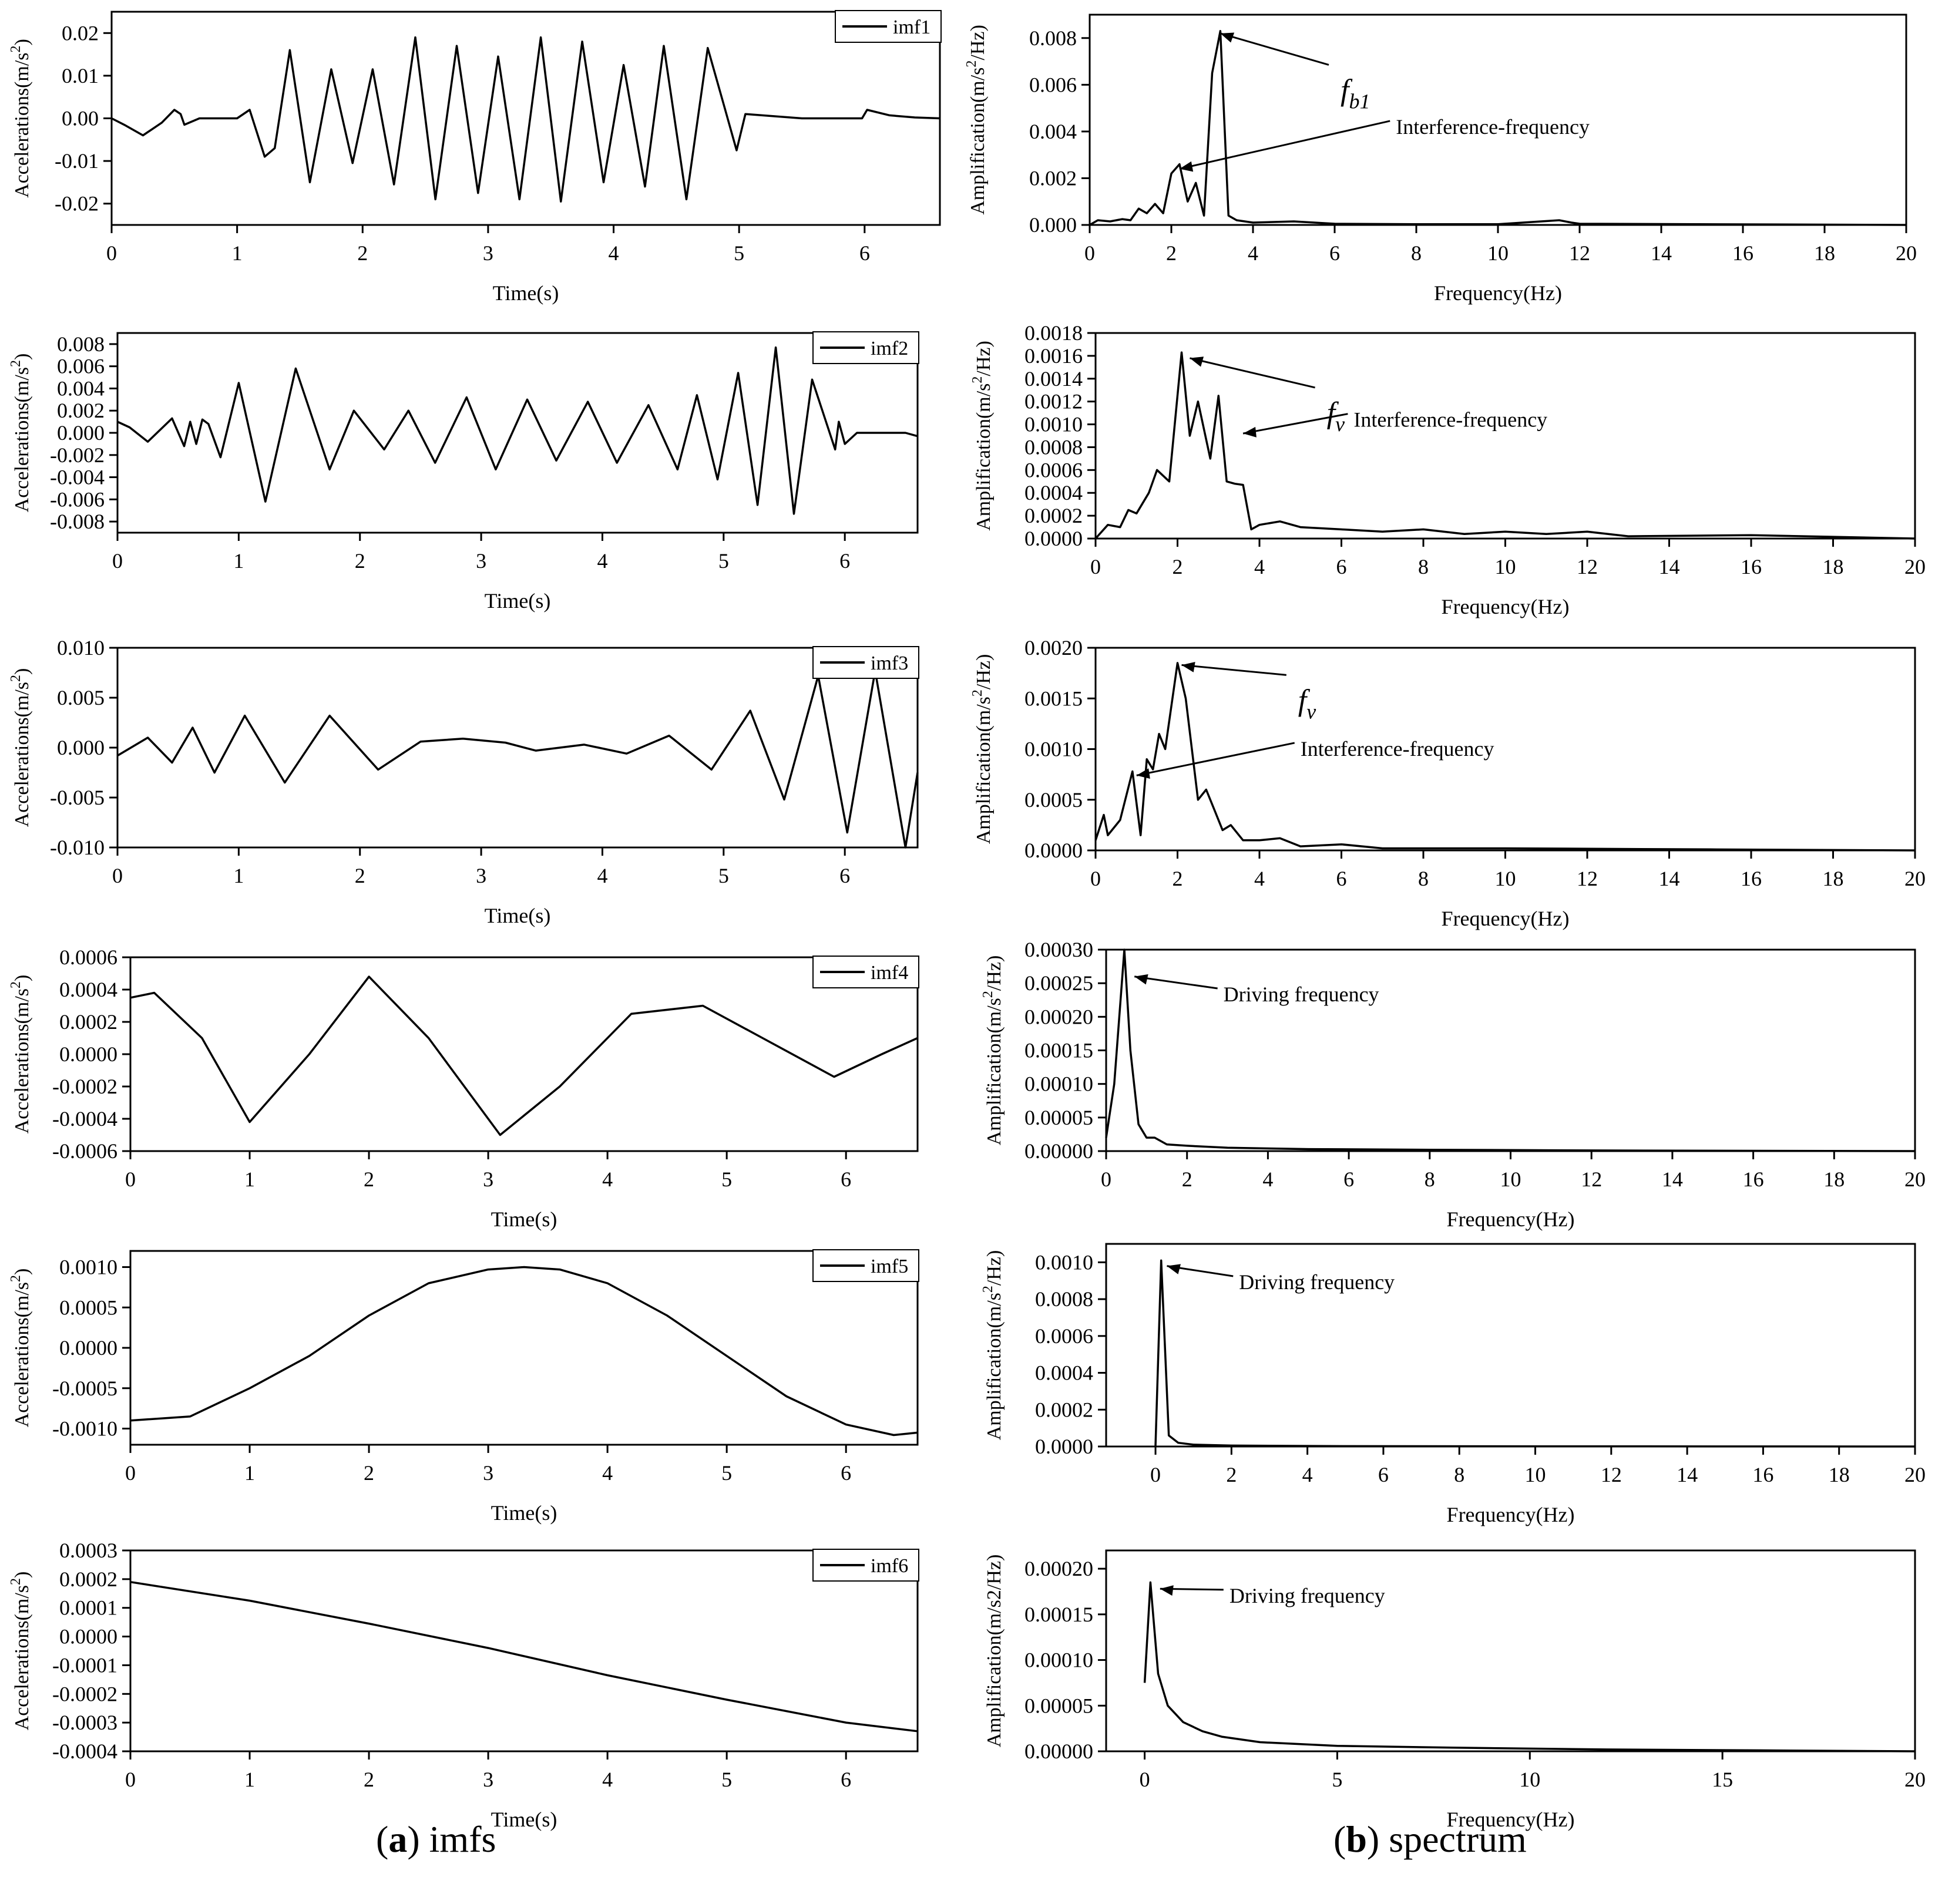  What do you see at coordinates (77, 521) in the screenshot?
I see `y-tick-label: -0.008` at bounding box center [77, 521].